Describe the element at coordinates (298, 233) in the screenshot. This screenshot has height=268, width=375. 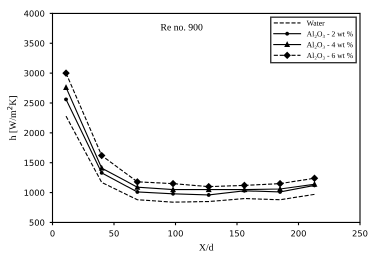
I see `x-tick-label: 200` at that location.